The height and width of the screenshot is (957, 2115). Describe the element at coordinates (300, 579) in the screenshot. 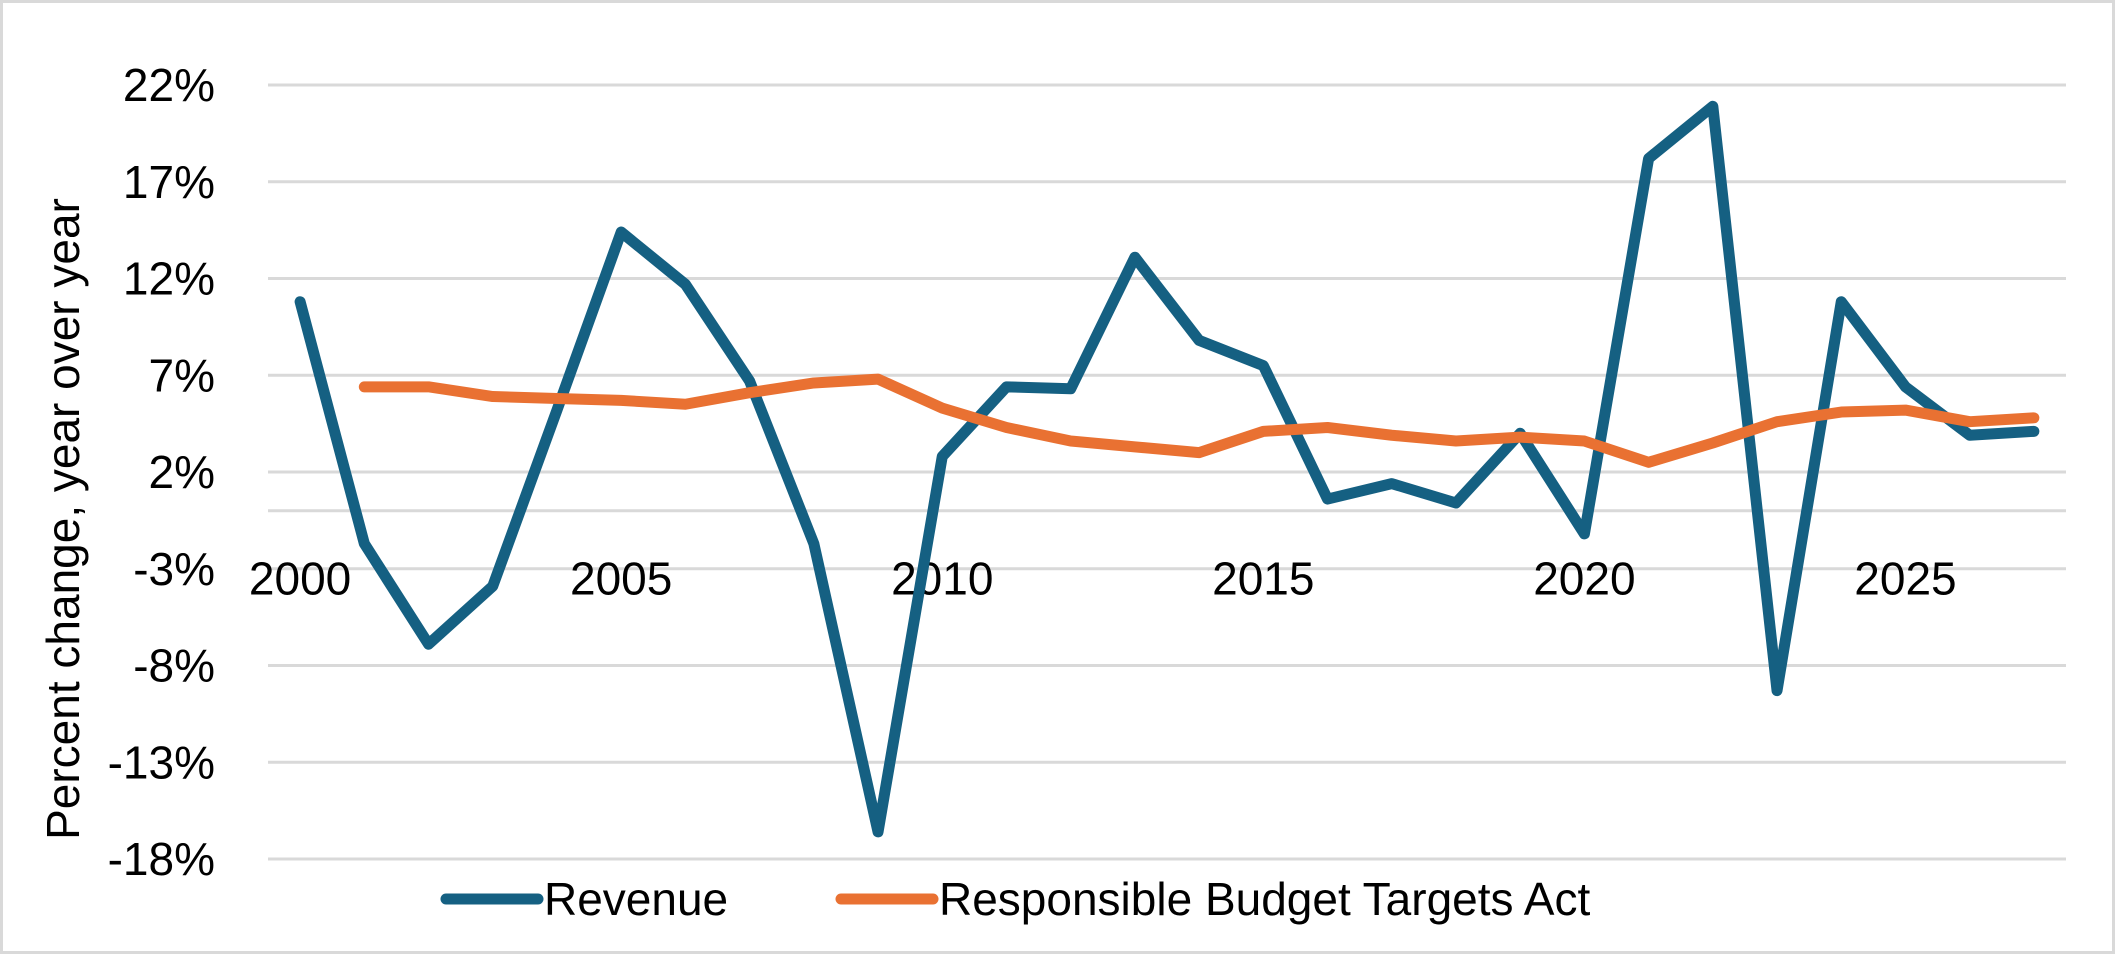

I see `x-tick-label: 2000` at that location.